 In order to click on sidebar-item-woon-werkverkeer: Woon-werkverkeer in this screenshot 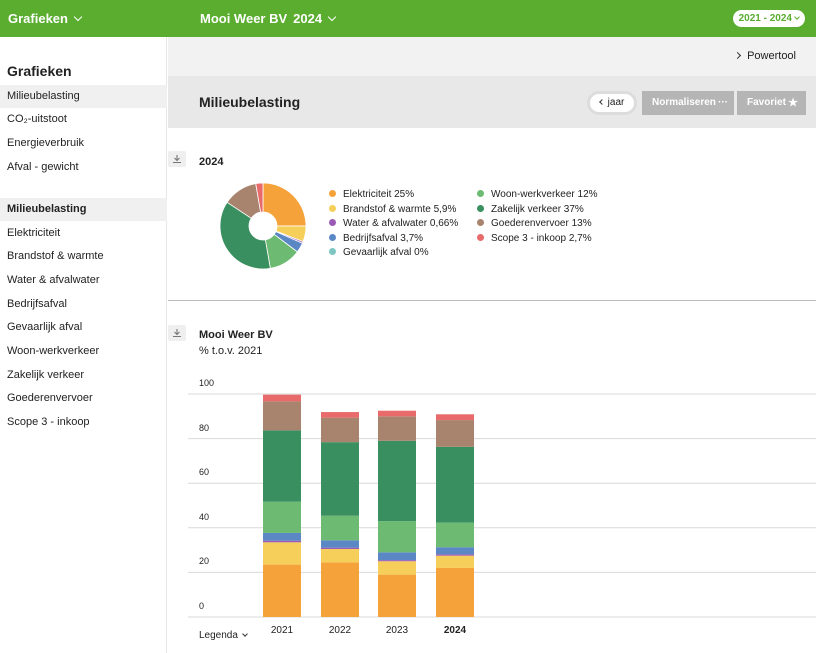, I will do `click(83, 351)`.